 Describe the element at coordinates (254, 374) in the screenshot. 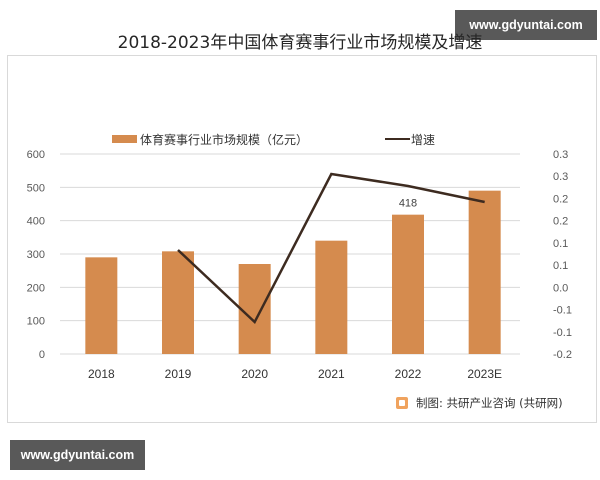

I see `x-axis-tick: 2020` at that location.